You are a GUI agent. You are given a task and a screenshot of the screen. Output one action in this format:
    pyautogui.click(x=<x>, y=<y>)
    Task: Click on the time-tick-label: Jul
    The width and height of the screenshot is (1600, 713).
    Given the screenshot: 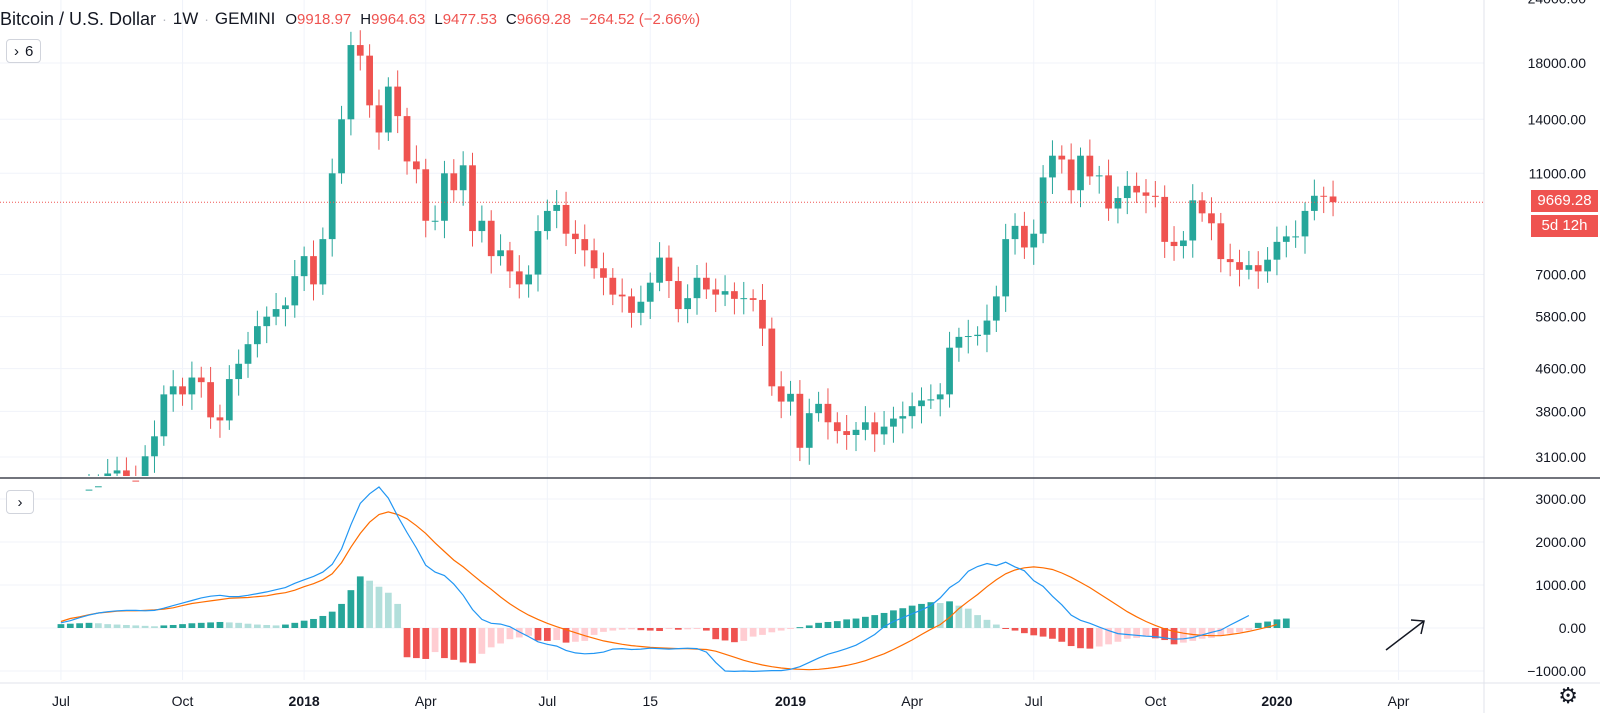 What is the action you would take?
    pyautogui.click(x=61, y=701)
    